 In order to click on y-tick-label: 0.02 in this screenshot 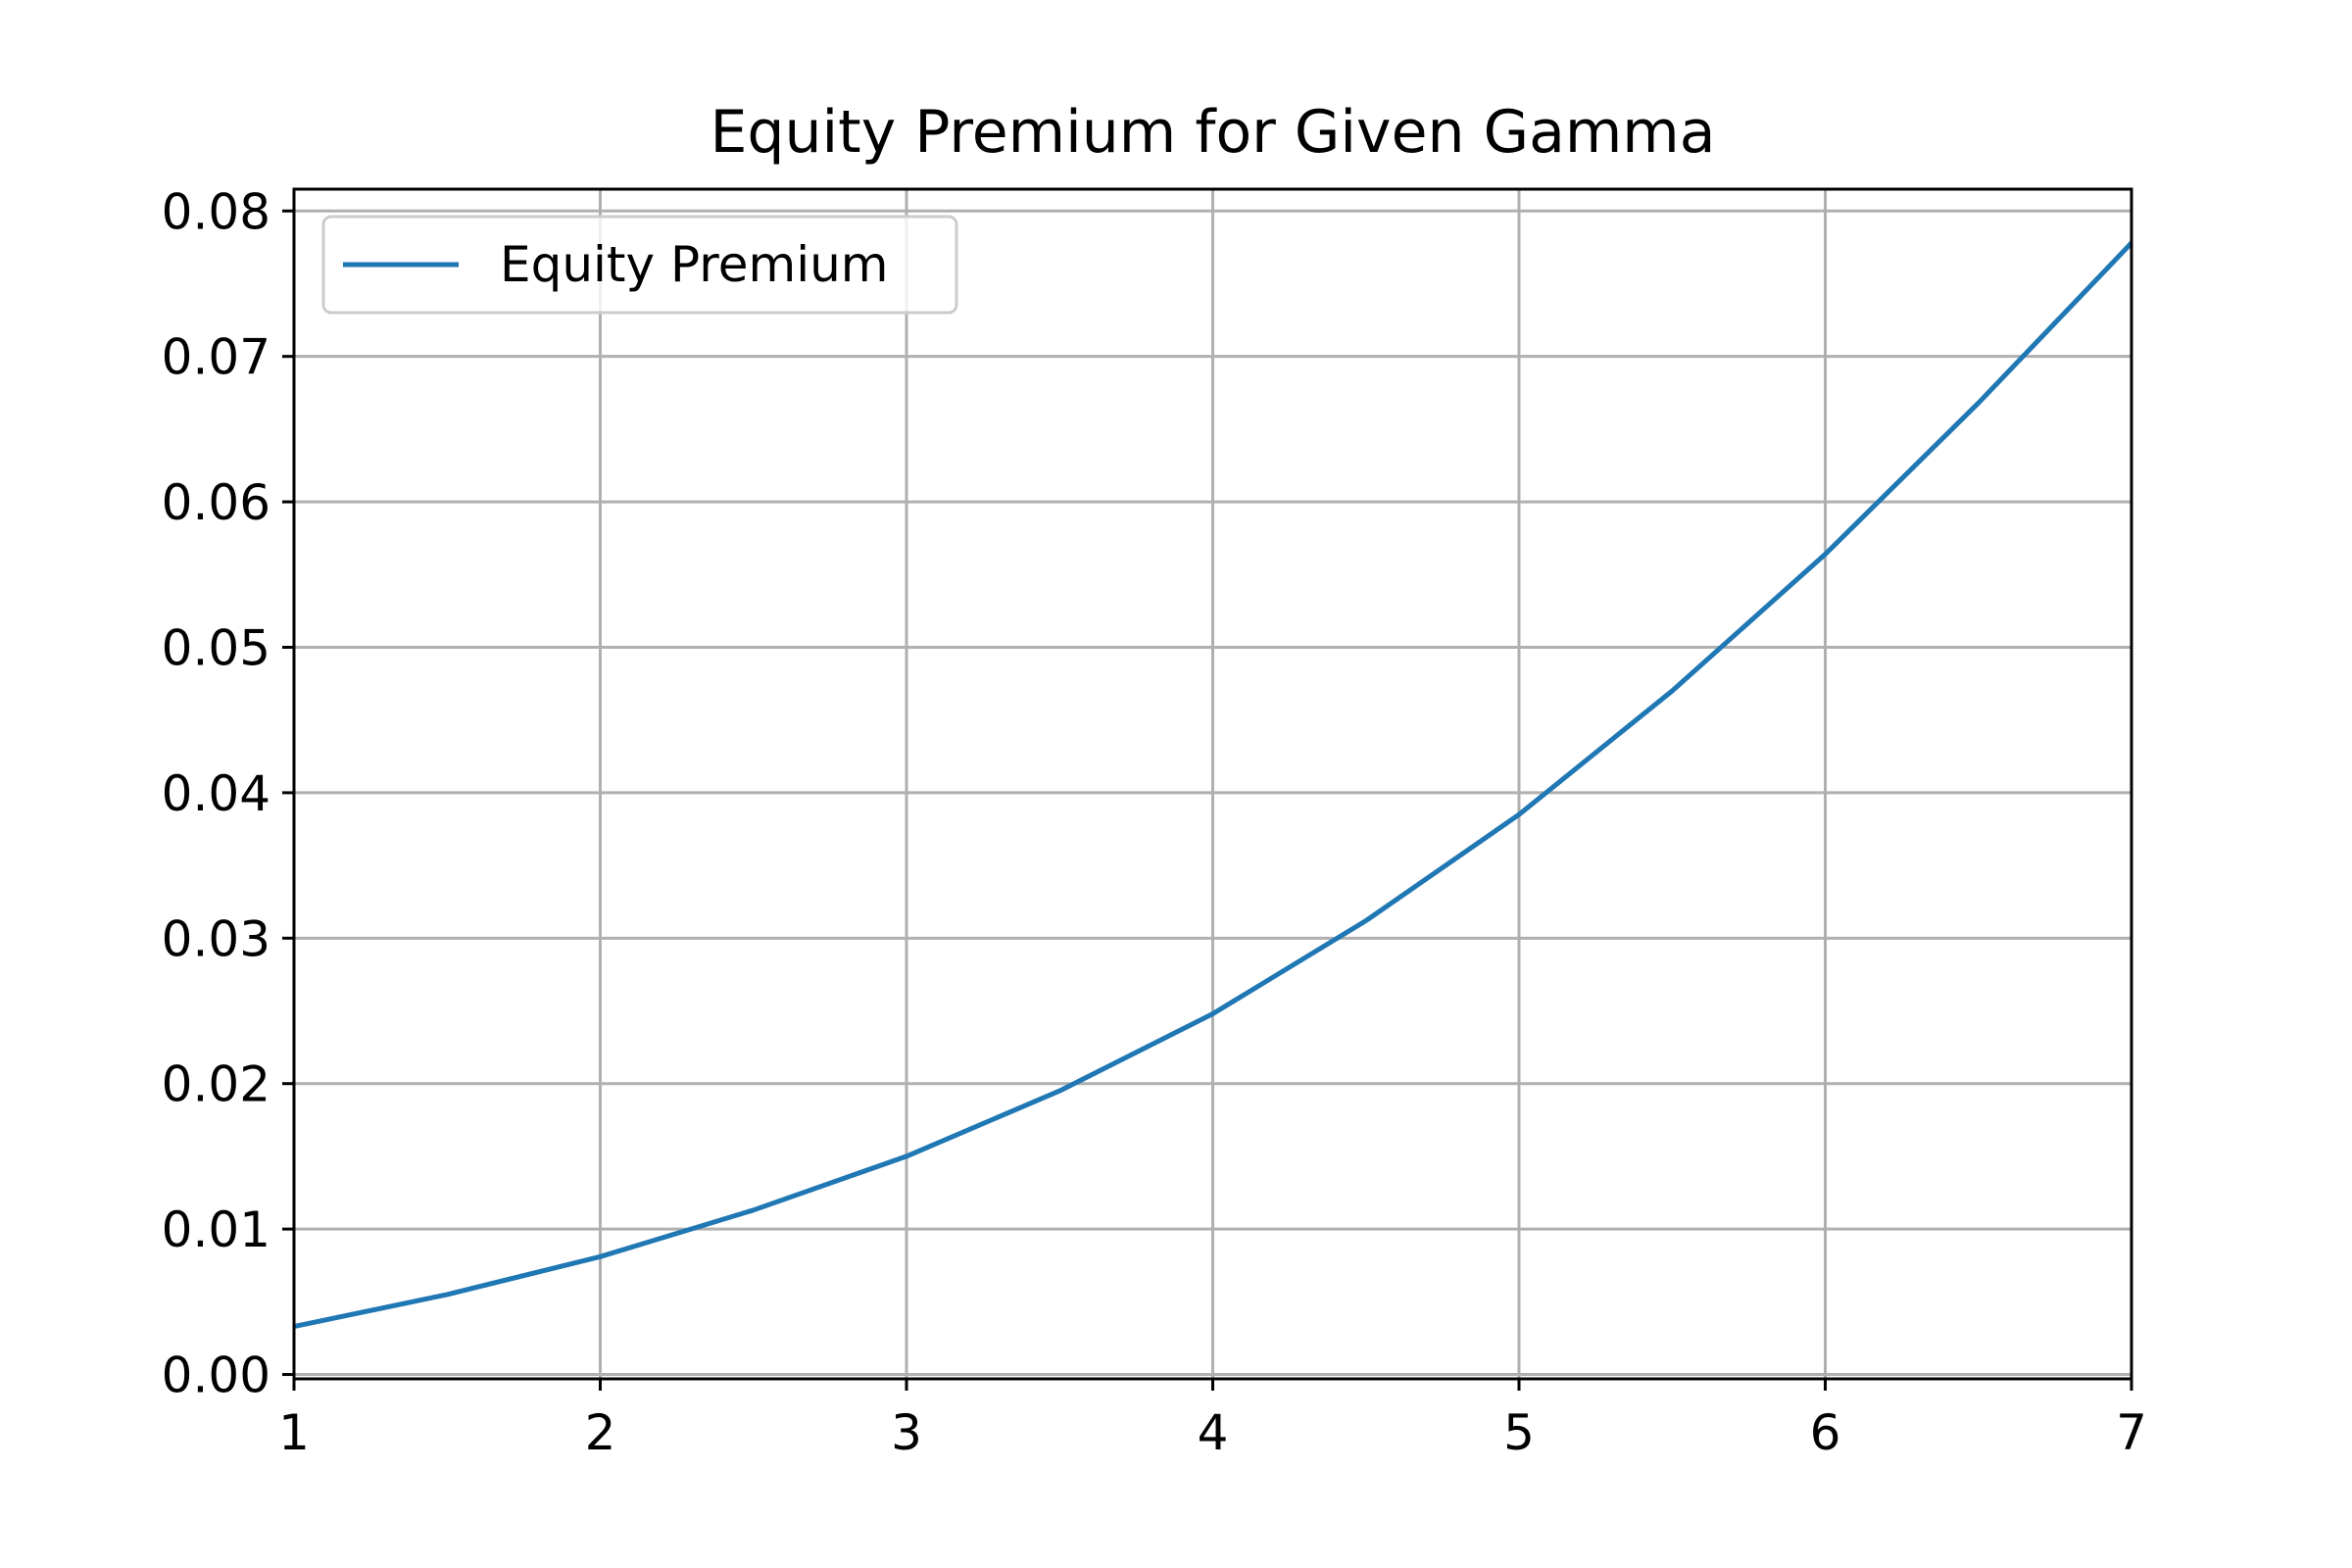, I will do `click(216, 1084)`.